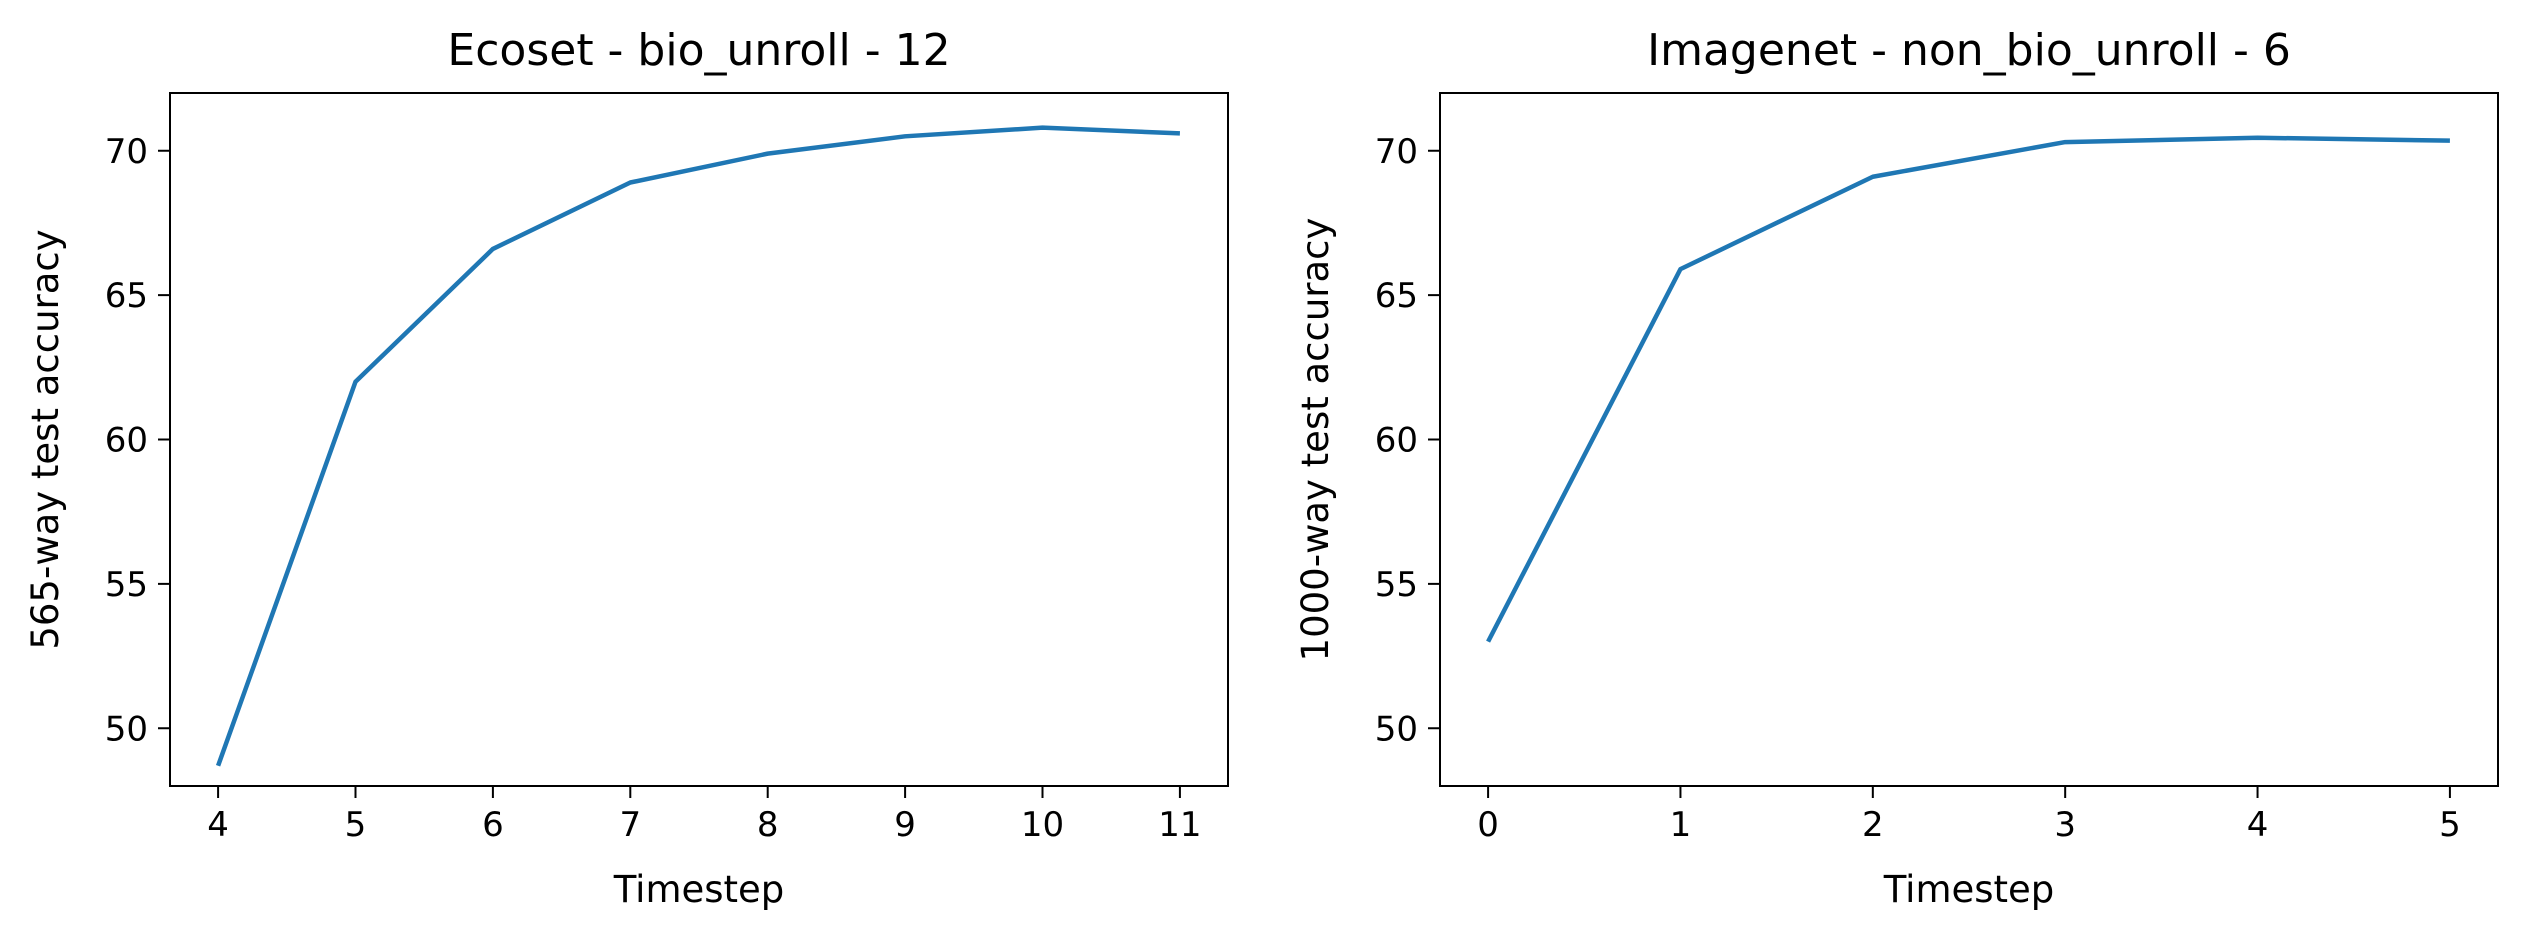 The width and height of the screenshot is (2523, 941). Describe the element at coordinates (905, 825) in the screenshot. I see `x-tick-label: 9` at that location.